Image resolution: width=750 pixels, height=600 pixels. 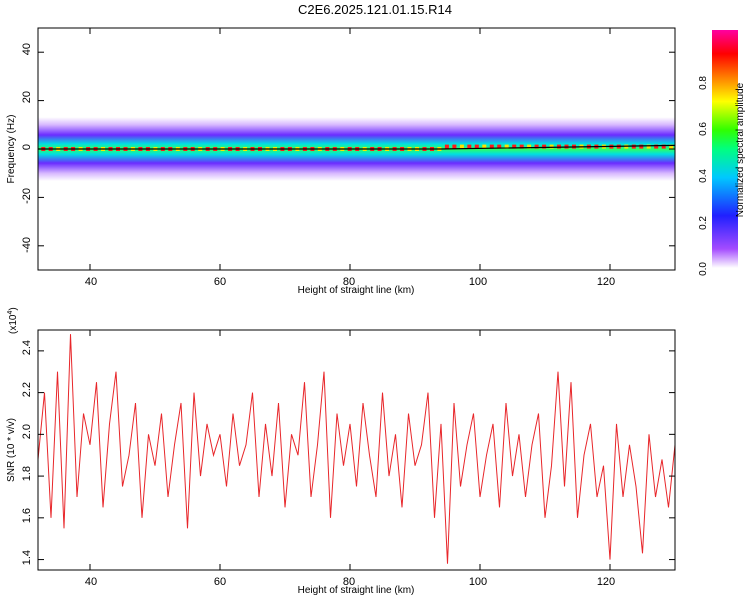 I want to click on colorbar-tick: 0.8, so click(x=703, y=83).